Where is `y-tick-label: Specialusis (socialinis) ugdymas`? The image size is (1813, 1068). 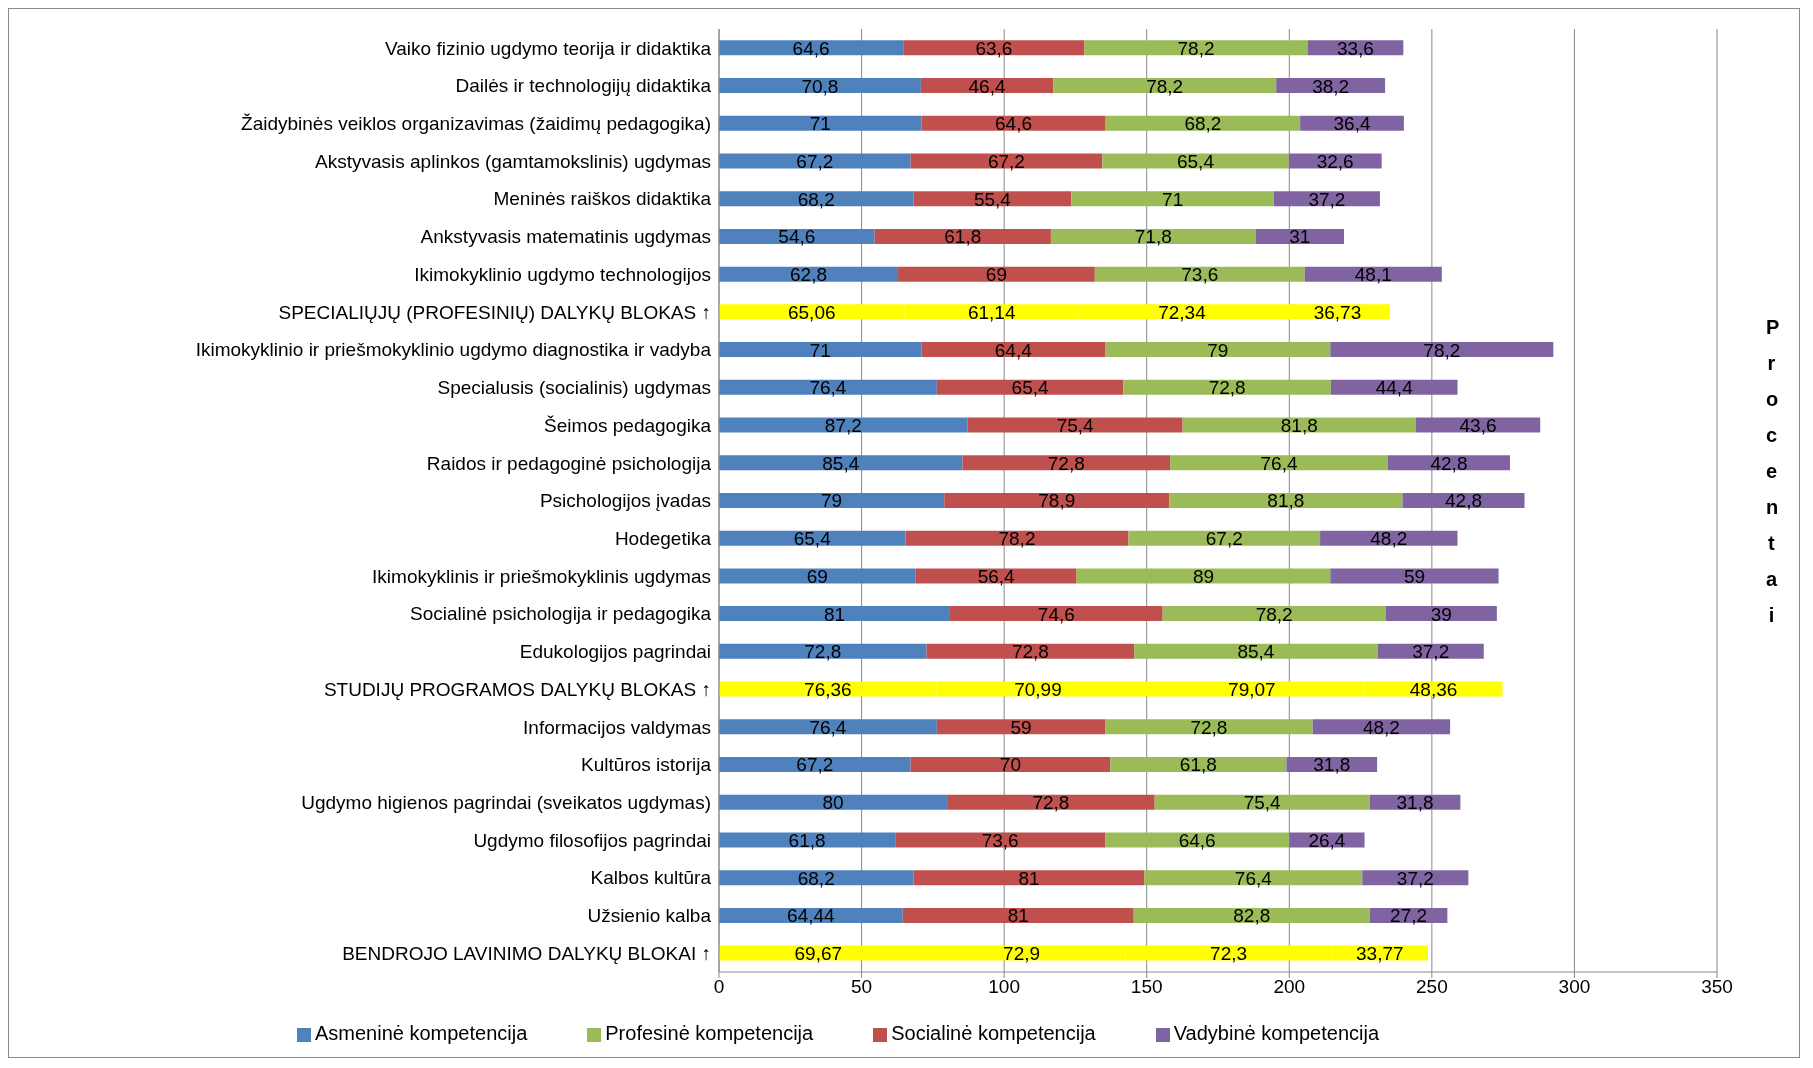 y-tick-label: Specialusis (socialinis) ugdymas is located at coordinates (574, 388).